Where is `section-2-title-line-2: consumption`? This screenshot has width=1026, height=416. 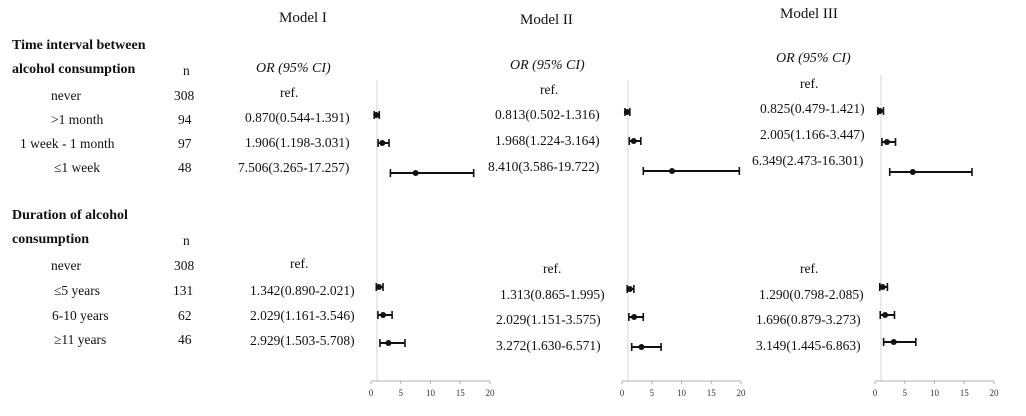 section-2-title-line-2: consumption is located at coordinates (51, 239).